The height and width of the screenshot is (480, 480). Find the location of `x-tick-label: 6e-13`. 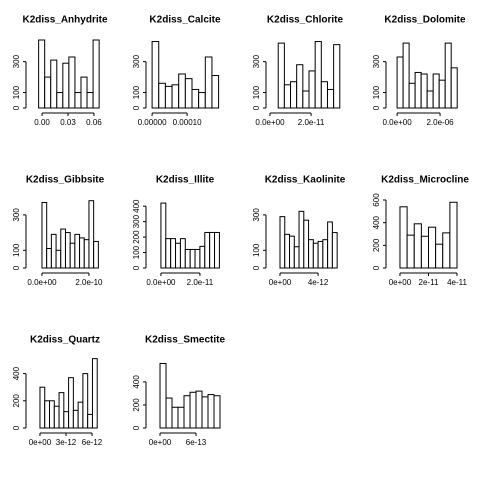

x-tick-label: 6e-13 is located at coordinates (196, 442).